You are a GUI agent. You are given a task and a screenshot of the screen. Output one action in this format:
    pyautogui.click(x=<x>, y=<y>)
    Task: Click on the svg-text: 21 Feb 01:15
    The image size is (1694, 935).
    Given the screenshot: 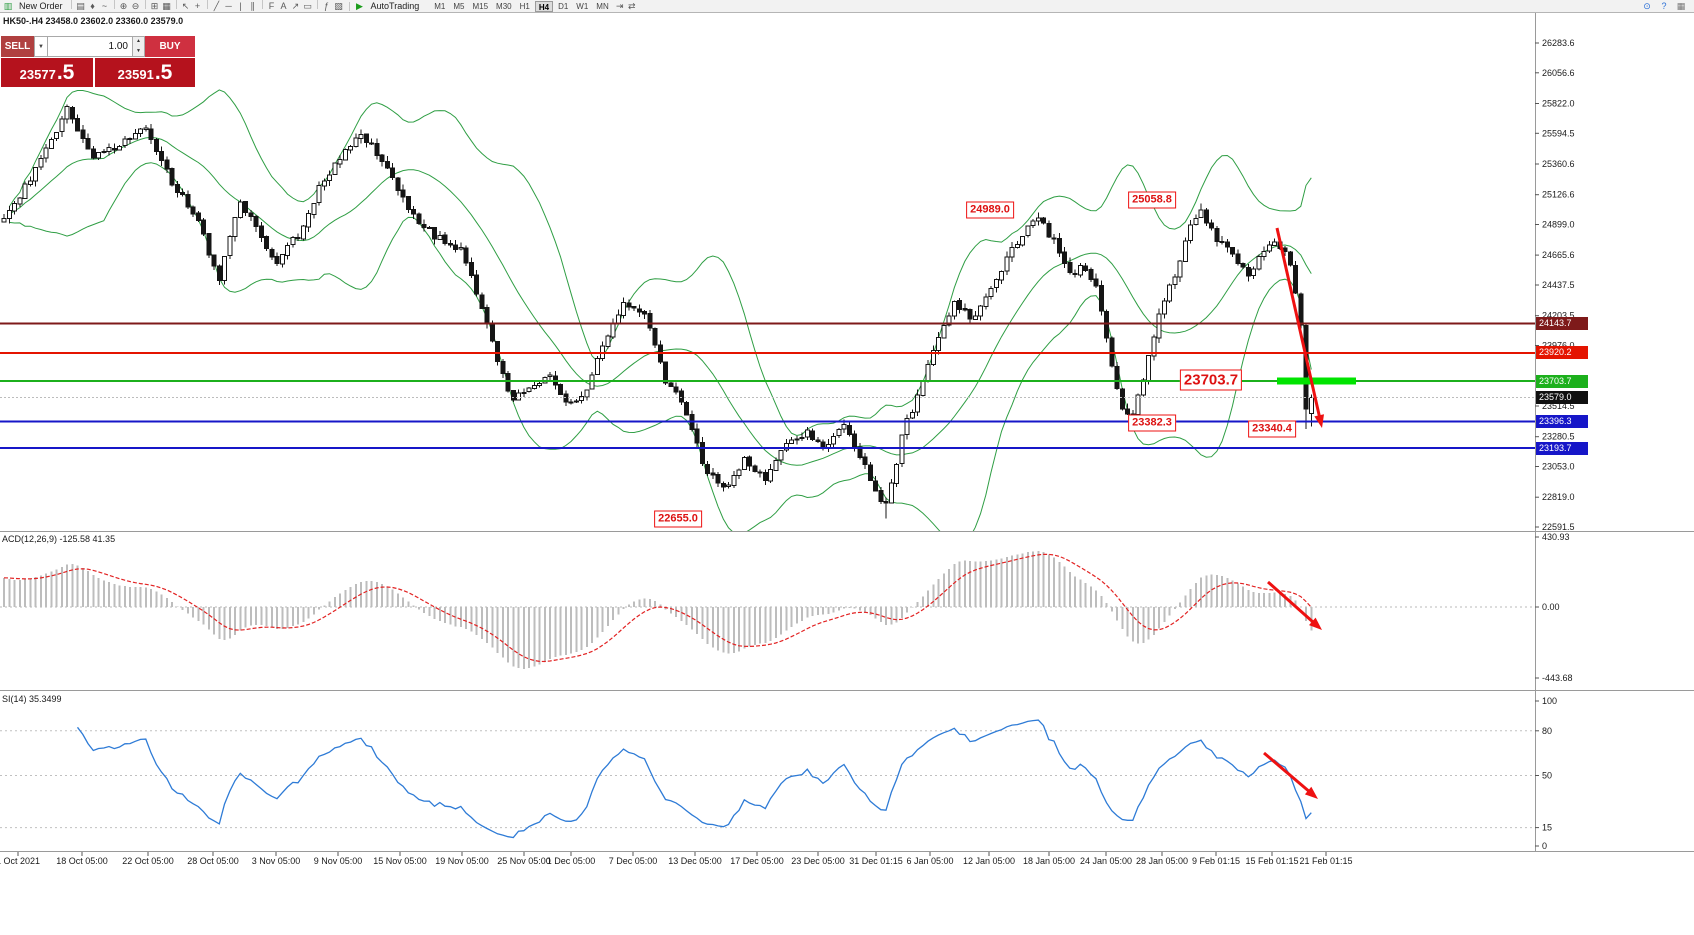 What is the action you would take?
    pyautogui.click(x=1325, y=861)
    